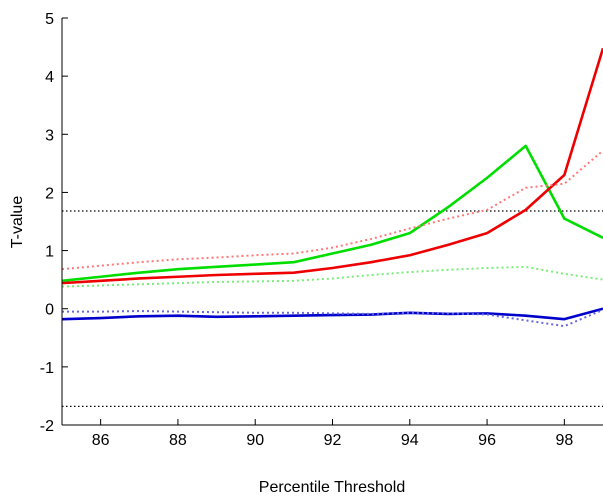 This screenshot has width=603, height=498. Describe the element at coordinates (47, 368) in the screenshot. I see `y-tick-label: -1` at that location.